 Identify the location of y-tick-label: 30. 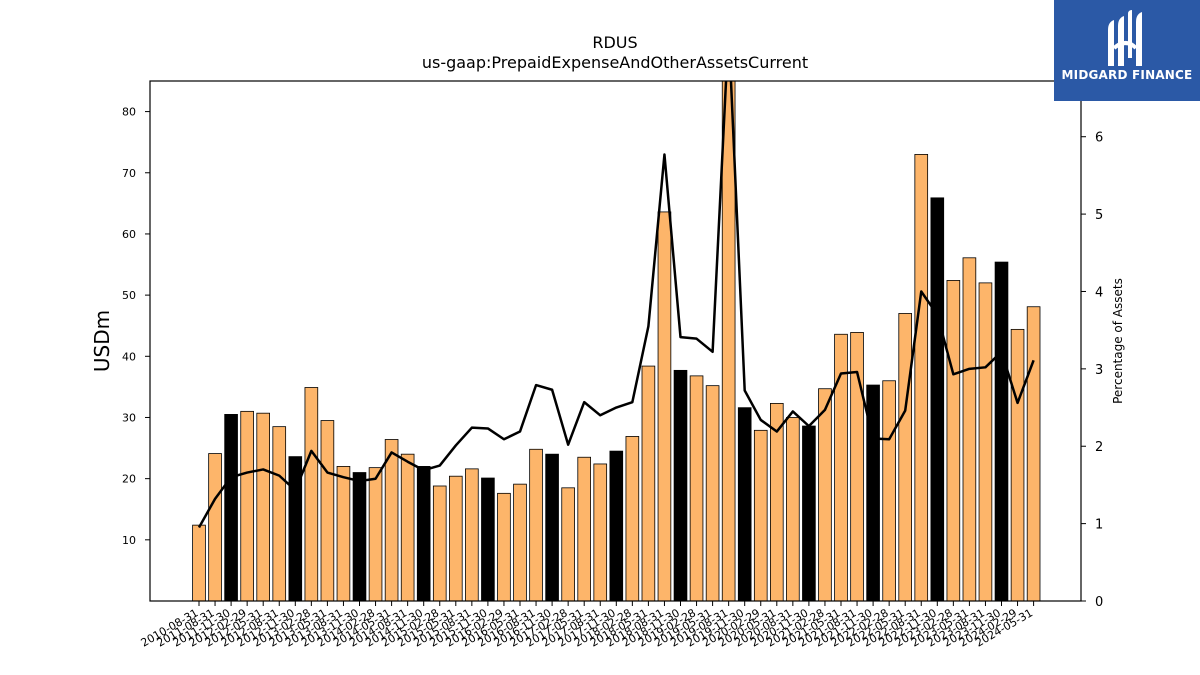
(129, 417).